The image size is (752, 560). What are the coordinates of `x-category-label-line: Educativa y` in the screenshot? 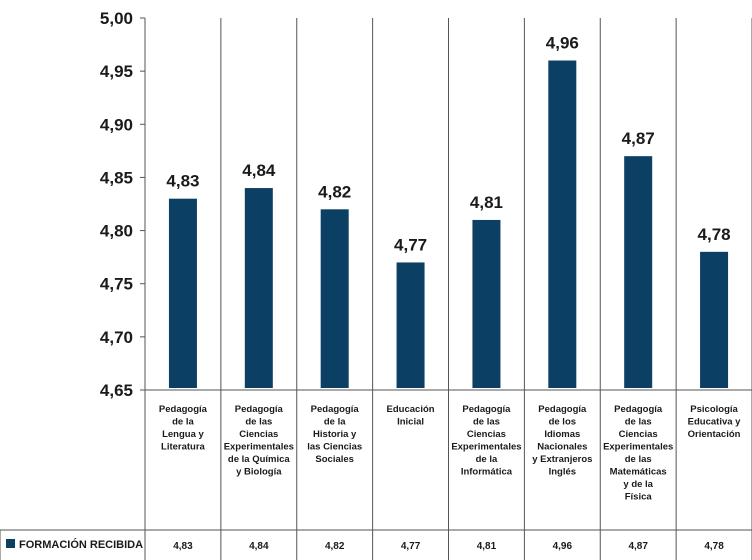 It's located at (715, 422).